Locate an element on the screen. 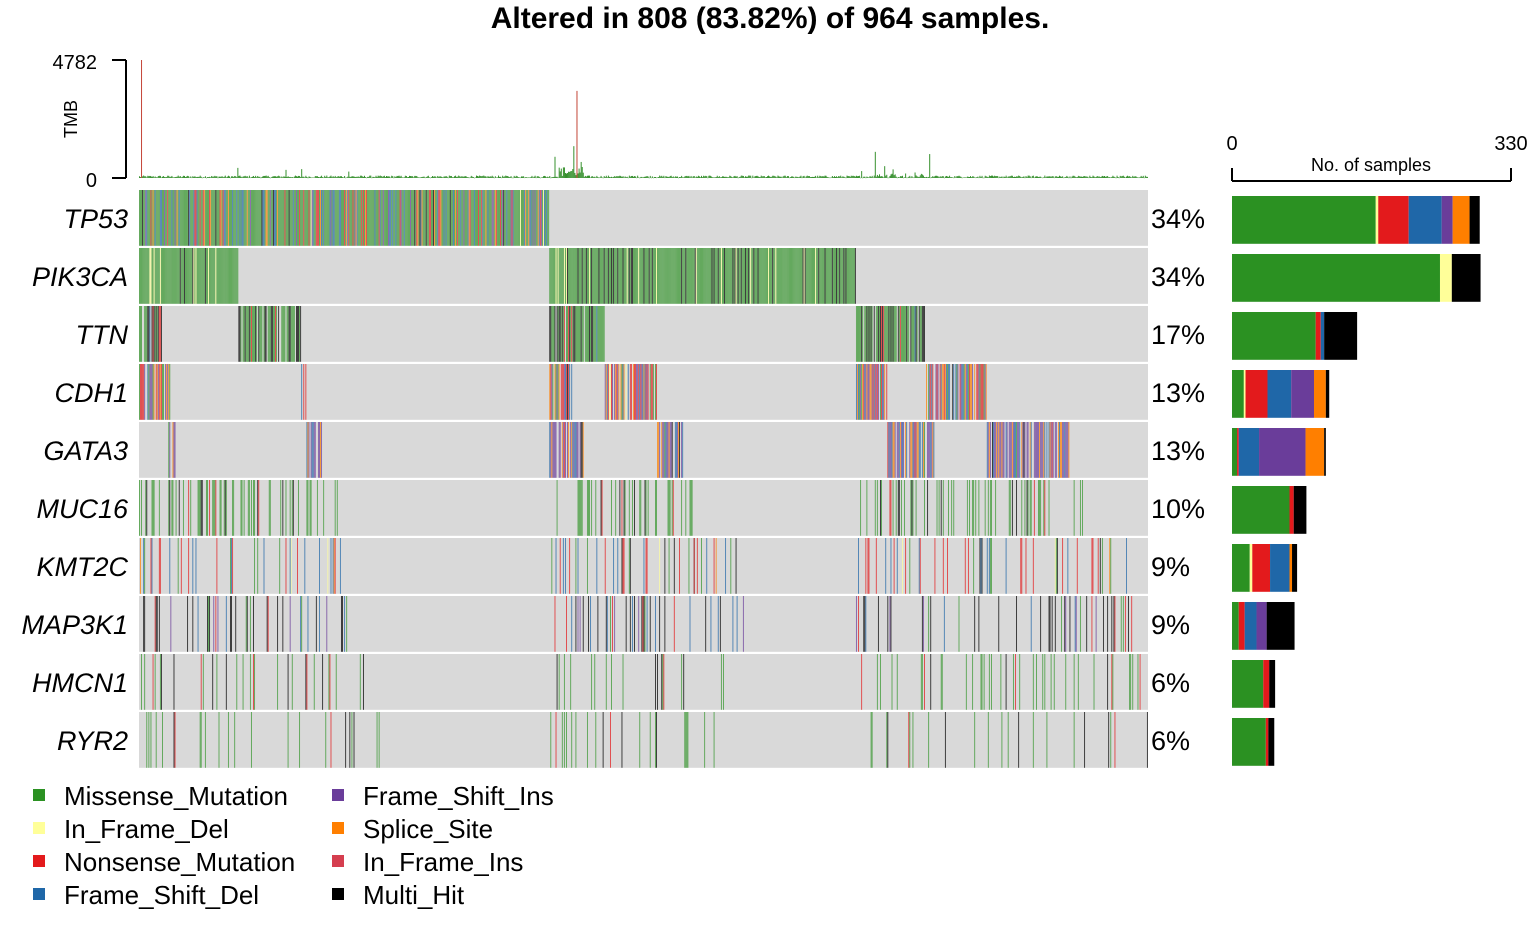 The height and width of the screenshot is (951, 1540). legend-label: Multi_Hit is located at coordinates (414, 895).